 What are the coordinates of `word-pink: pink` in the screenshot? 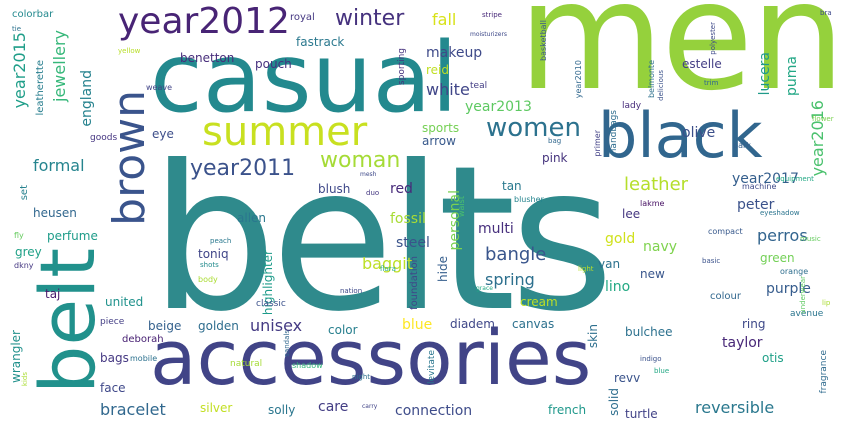 It's located at (555, 158).